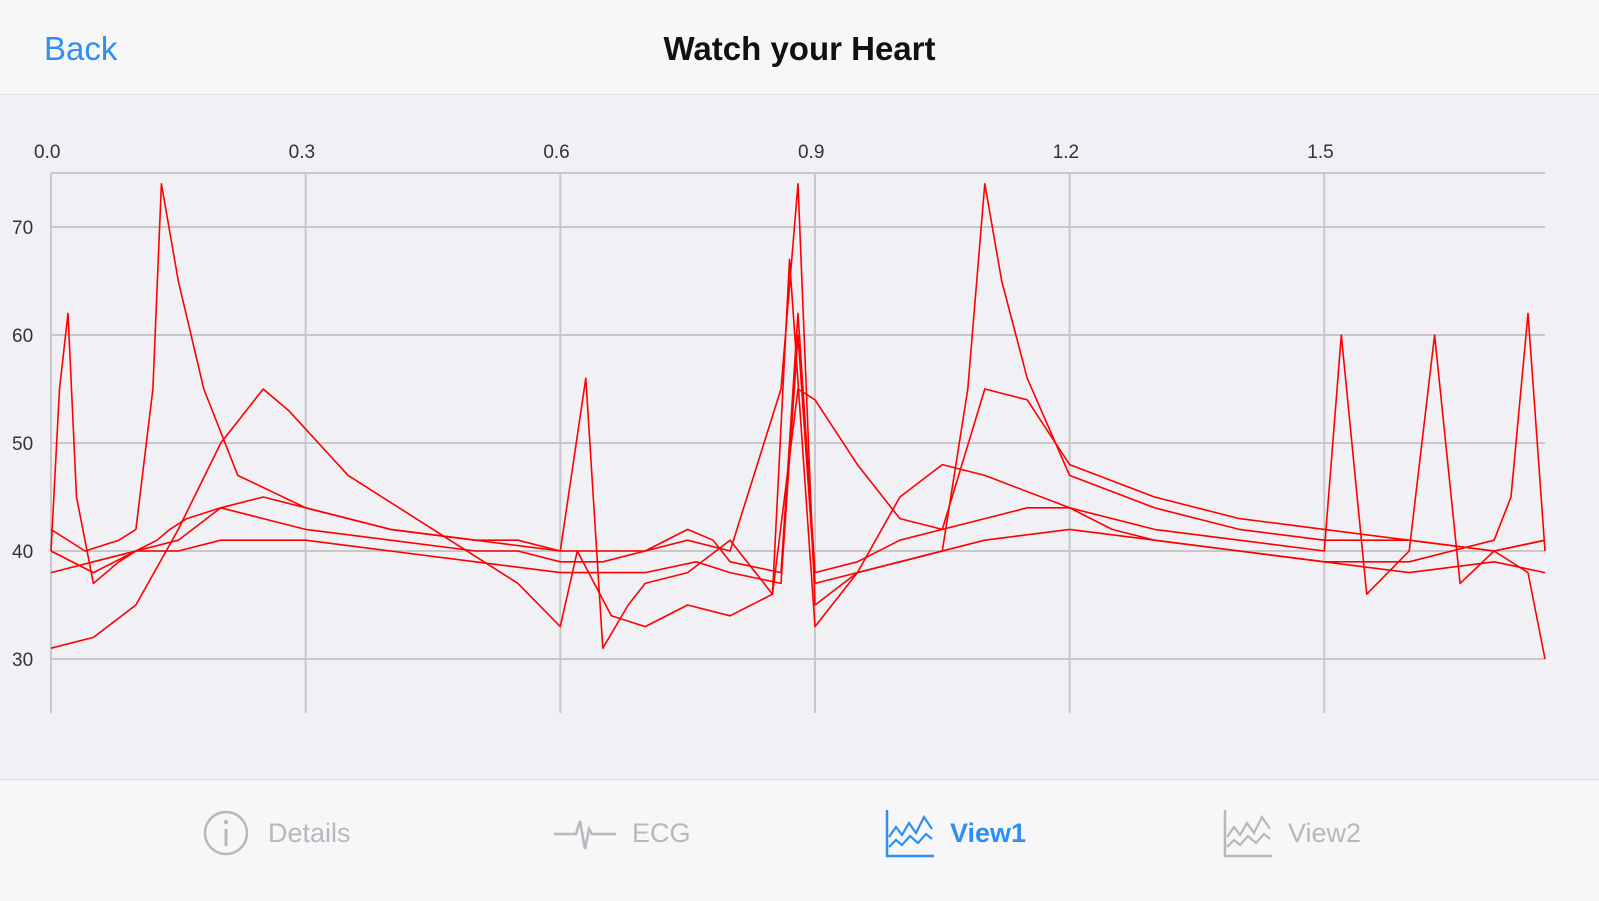  Describe the element at coordinates (799, 840) in the screenshot. I see `tab-bar: Details ECG View1 View2` at that location.